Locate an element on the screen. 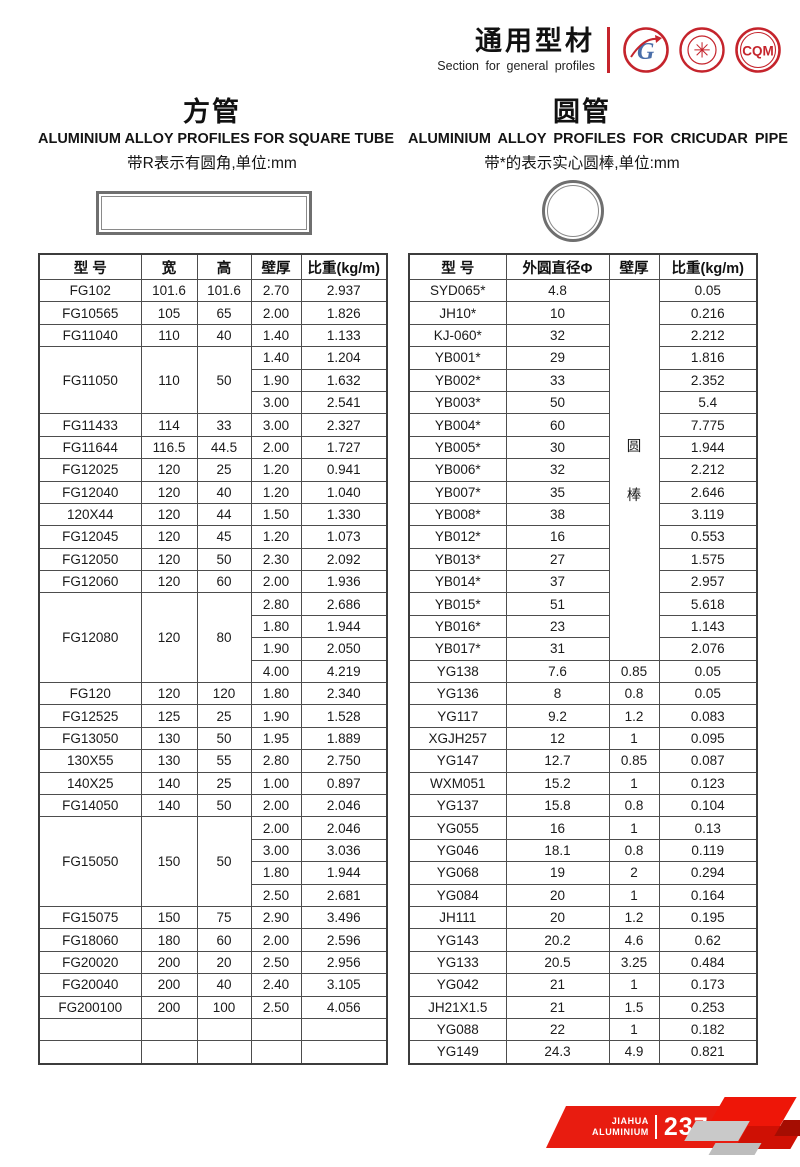 Image resolution: width=800 pixels, height=1167 pixels. cell-model: YB014* is located at coordinates (457, 582).